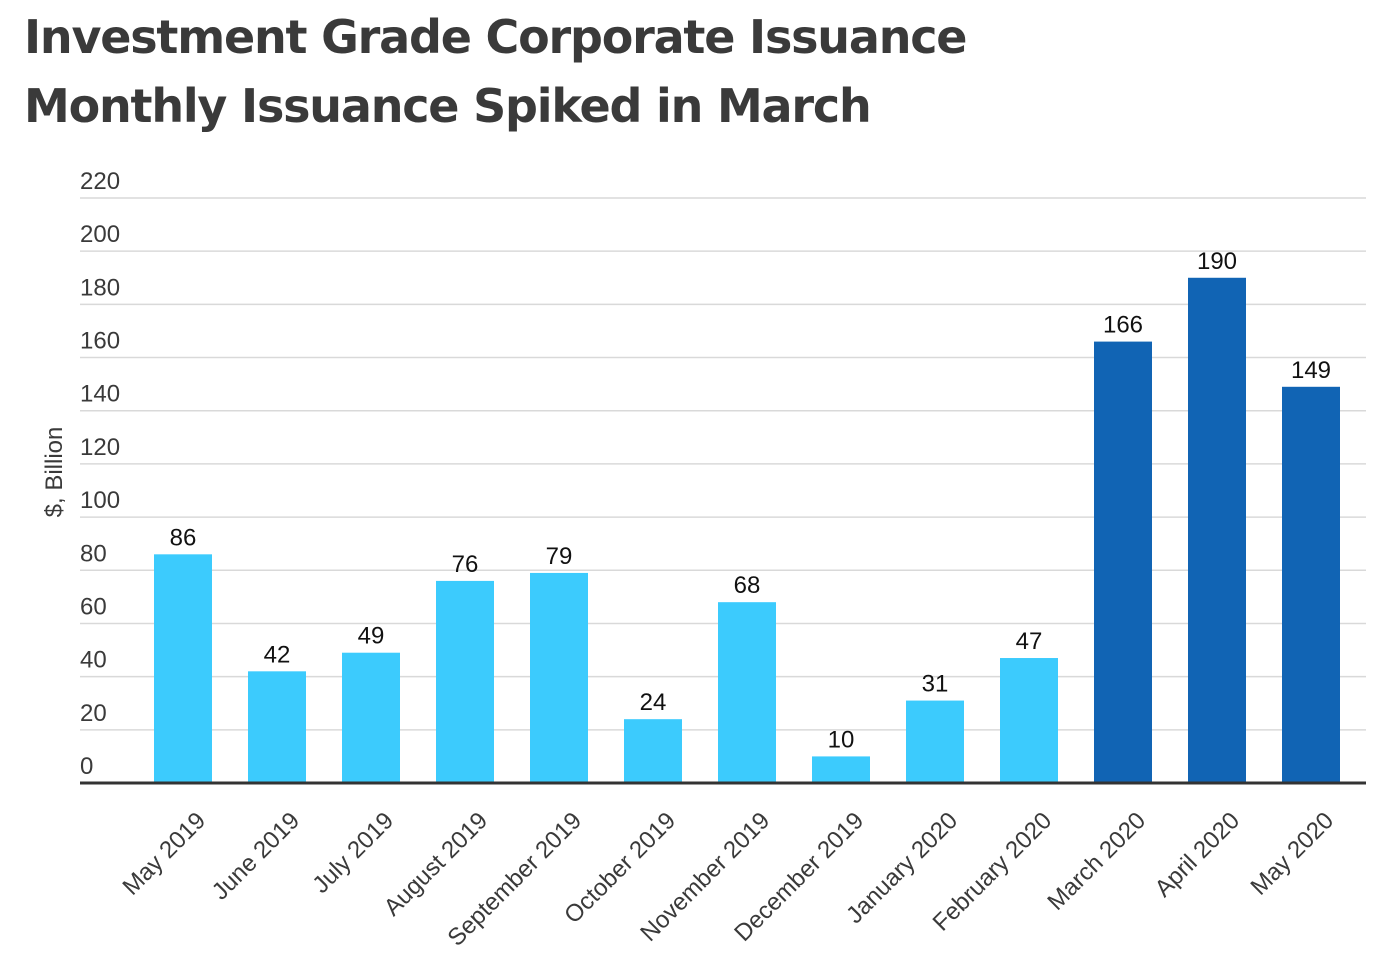  I want to click on bar-july-2019, so click(371, 717).